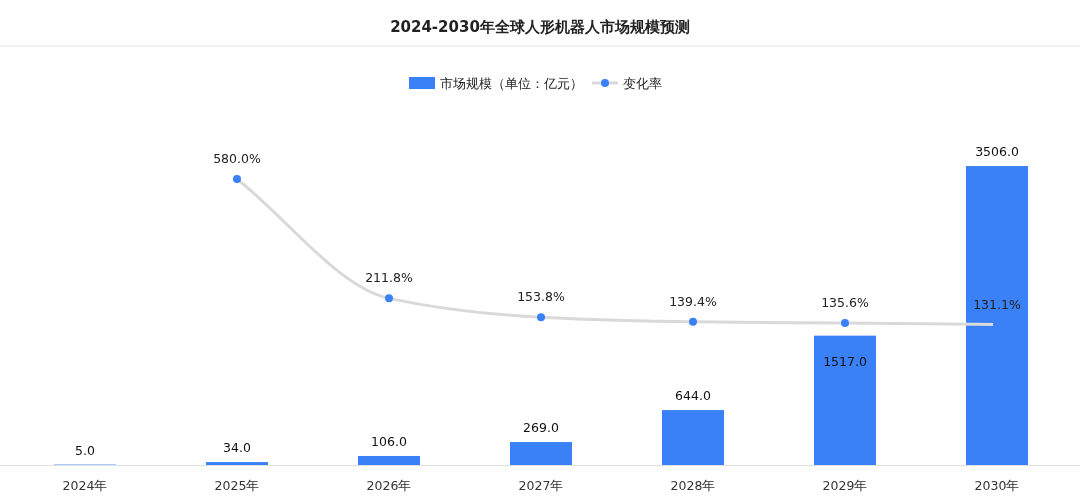 The height and width of the screenshot is (498, 1080). Describe the element at coordinates (642, 83) in the screenshot. I see `legend-label: 变化率` at that location.